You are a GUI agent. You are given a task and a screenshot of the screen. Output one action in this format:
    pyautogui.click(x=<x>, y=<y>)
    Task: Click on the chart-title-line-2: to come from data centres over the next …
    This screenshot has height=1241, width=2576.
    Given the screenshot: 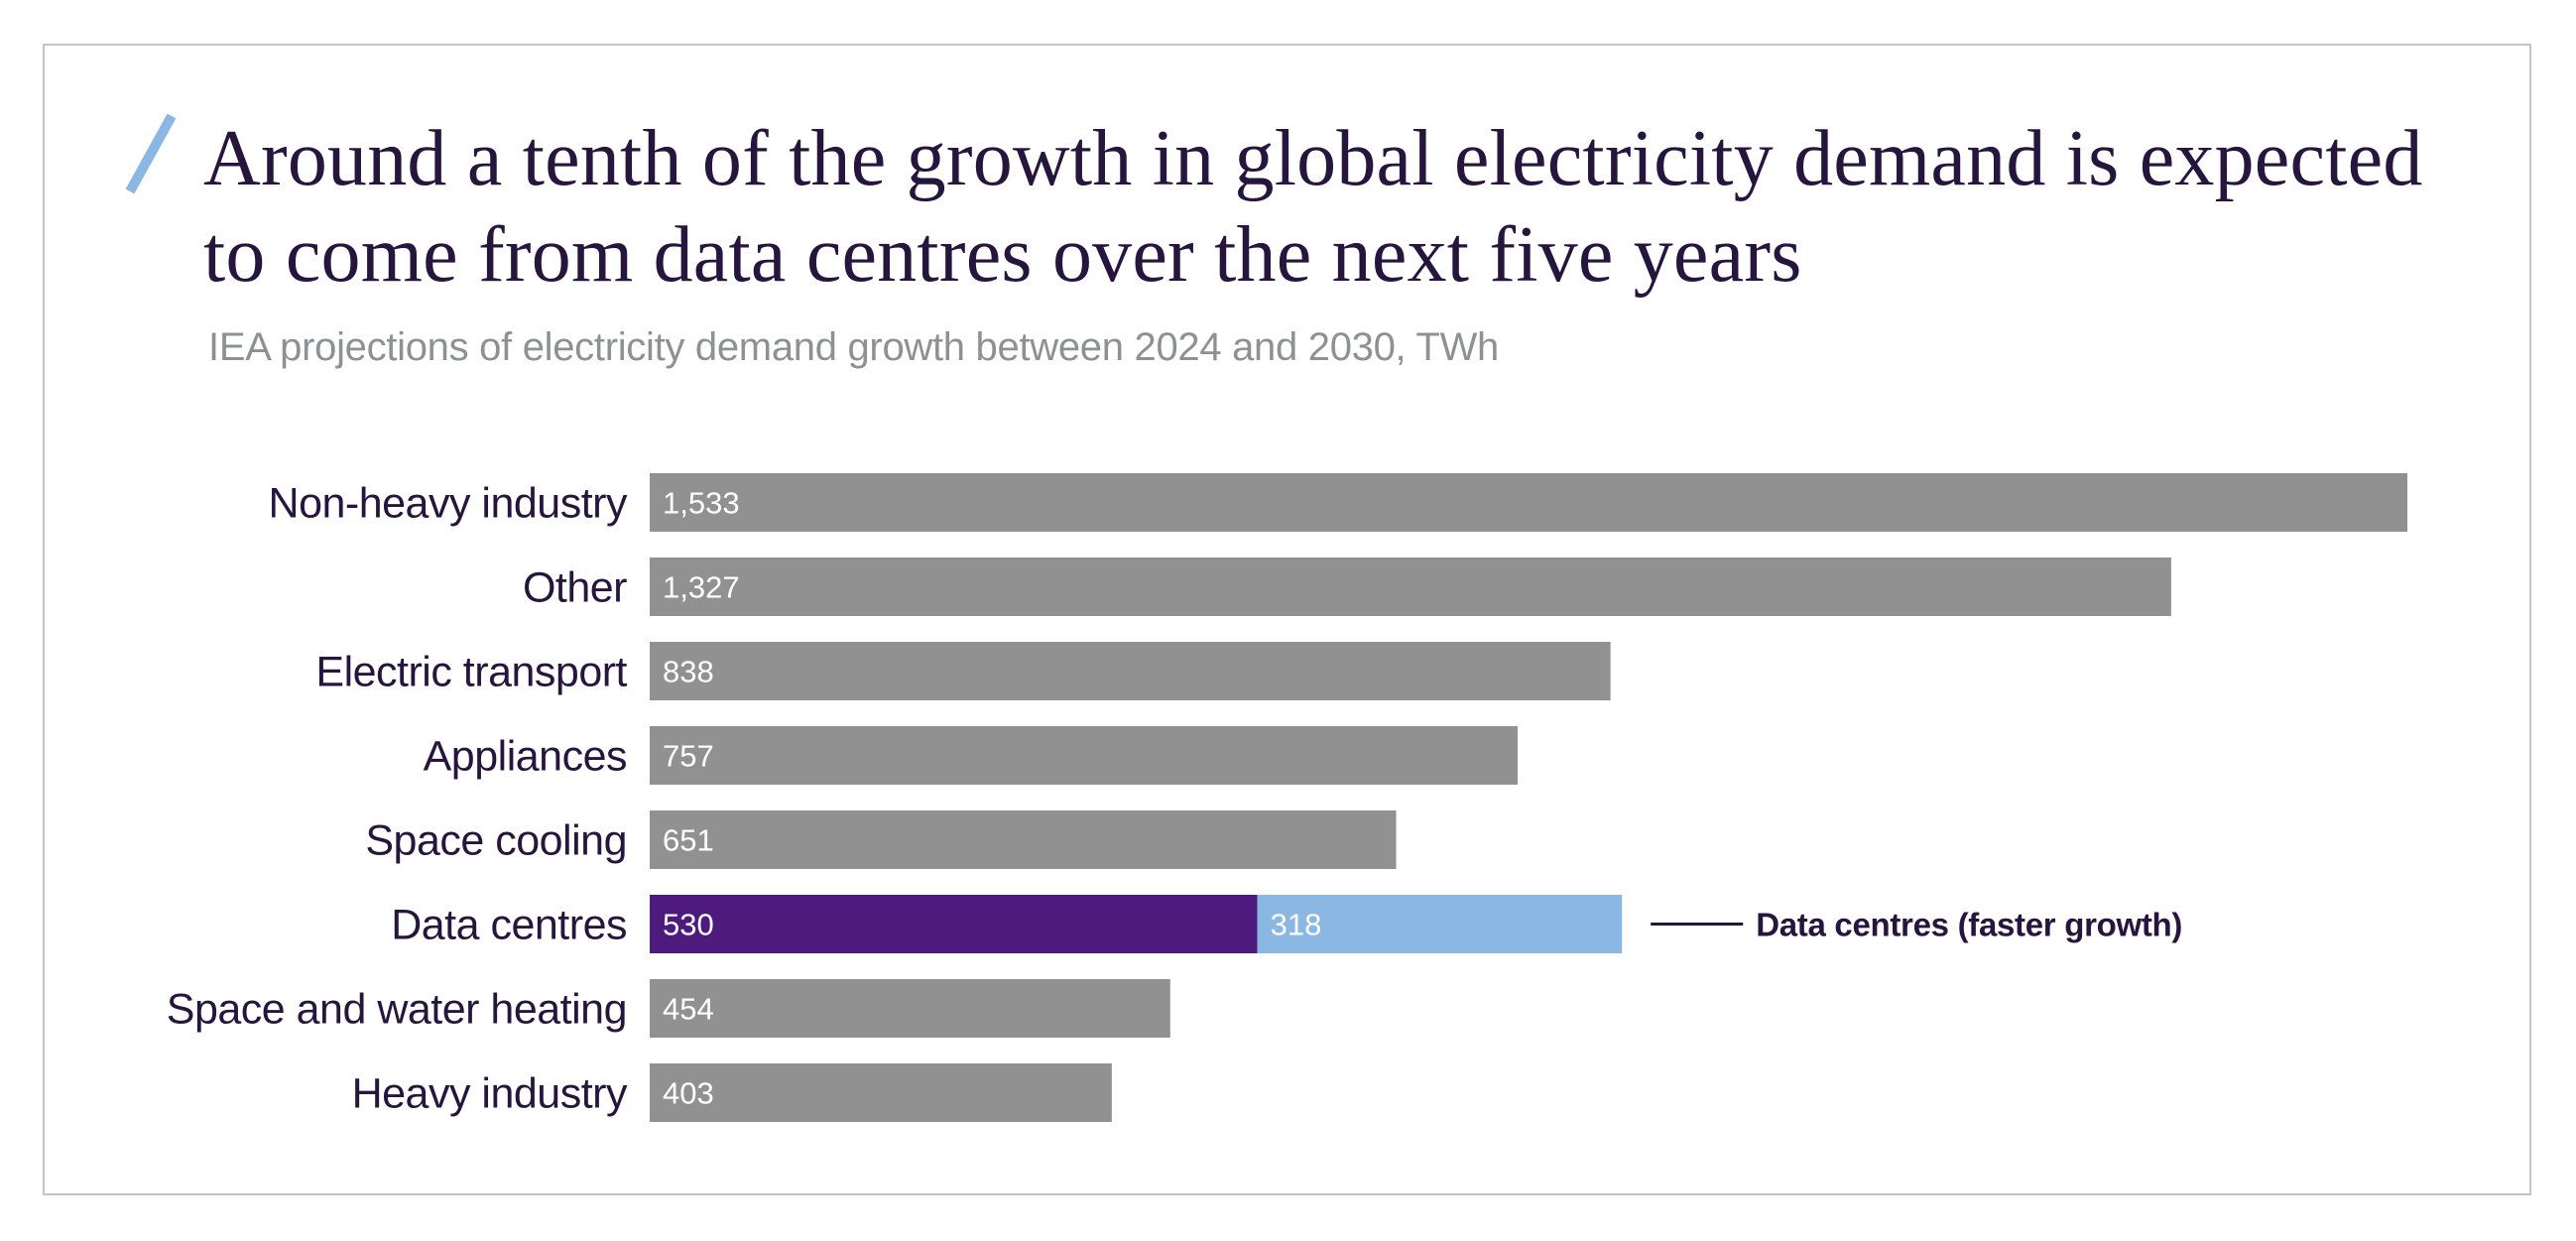 What is the action you would take?
    pyautogui.click(x=1002, y=255)
    